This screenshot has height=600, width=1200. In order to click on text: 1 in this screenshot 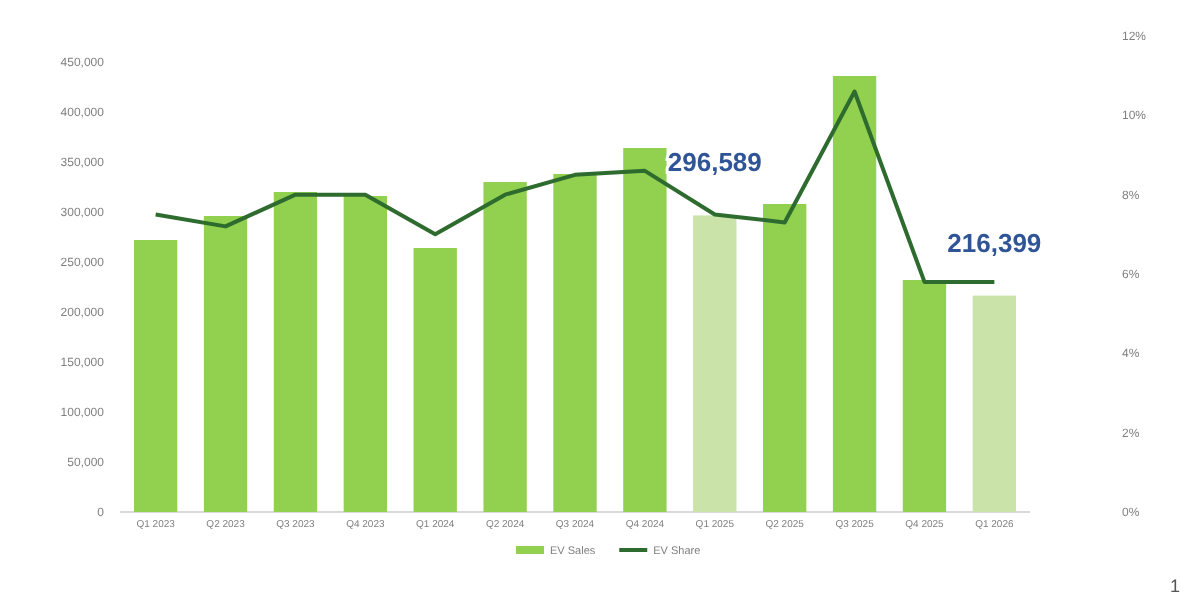, I will do `click(1174, 586)`.